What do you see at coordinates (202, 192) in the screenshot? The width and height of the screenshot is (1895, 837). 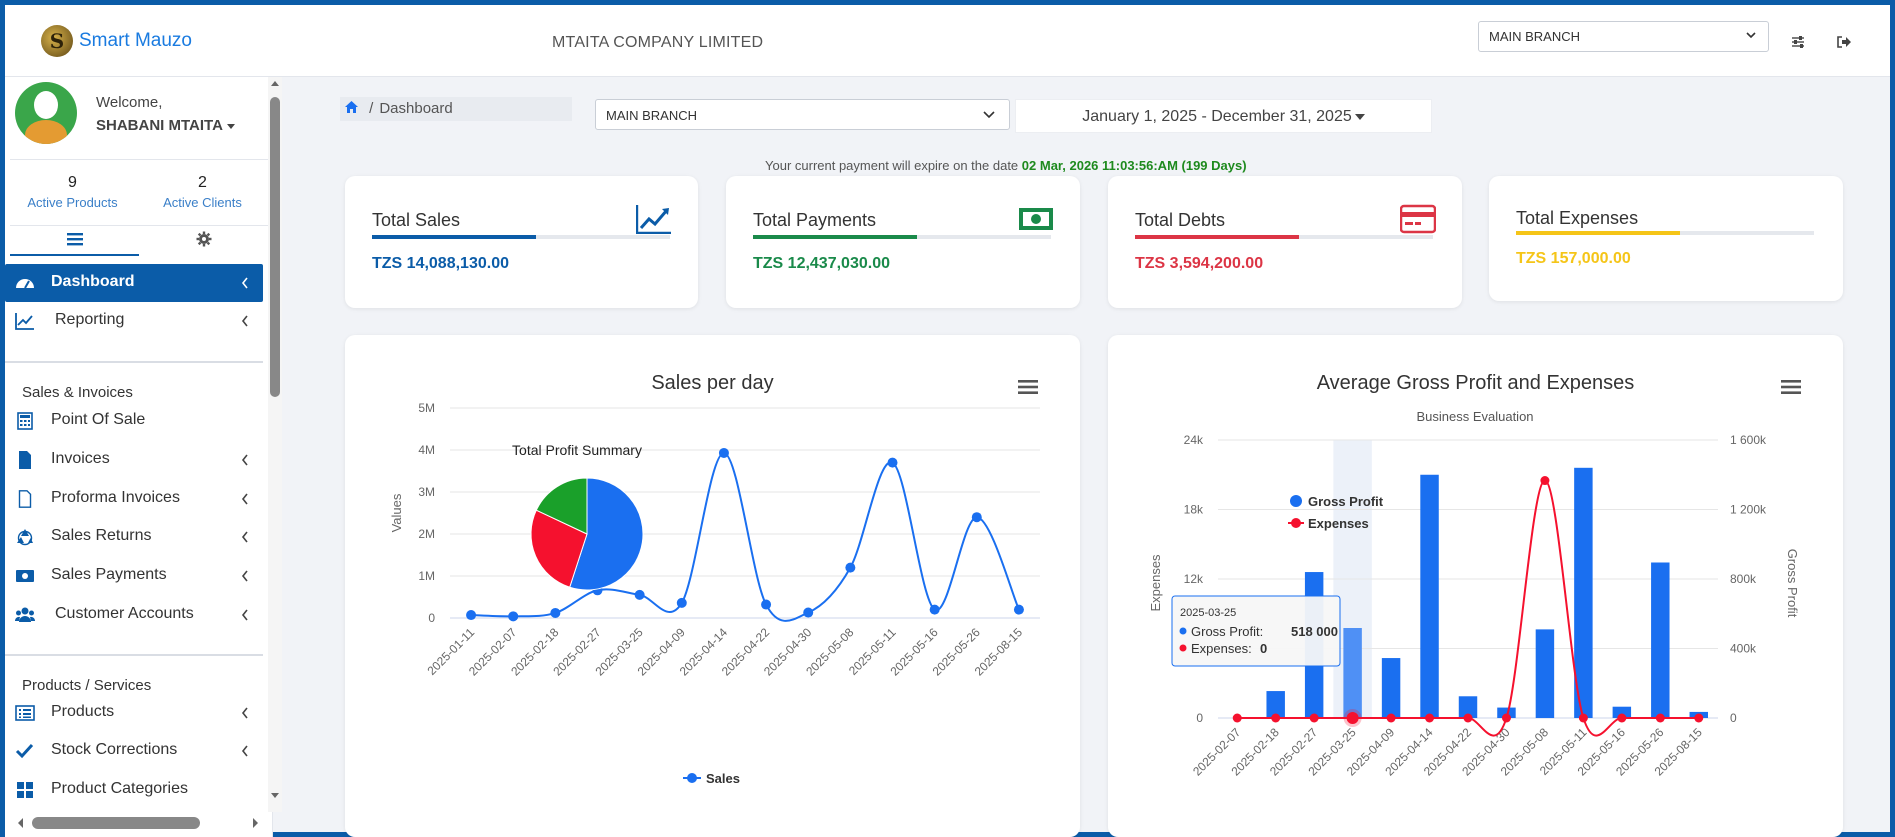 I see `active-clients-stat: 2 Active Clients` at bounding box center [202, 192].